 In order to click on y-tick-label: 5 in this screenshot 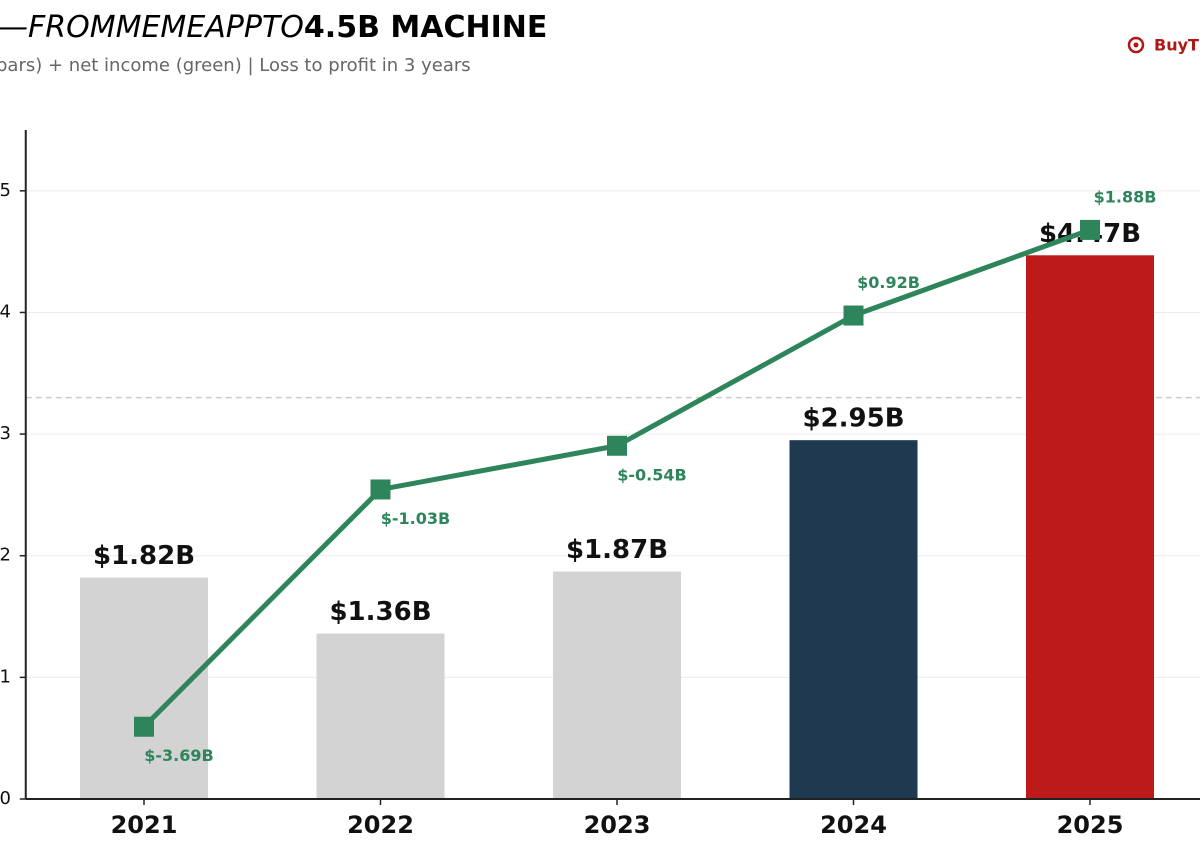, I will do `click(5, 190)`.